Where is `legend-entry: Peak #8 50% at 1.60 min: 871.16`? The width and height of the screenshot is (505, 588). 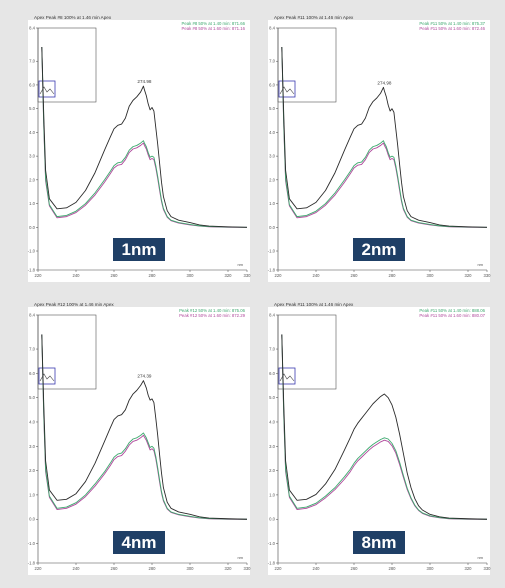 legend-entry: Peak #8 50% at 1.60 min: 871.16 is located at coordinates (213, 28).